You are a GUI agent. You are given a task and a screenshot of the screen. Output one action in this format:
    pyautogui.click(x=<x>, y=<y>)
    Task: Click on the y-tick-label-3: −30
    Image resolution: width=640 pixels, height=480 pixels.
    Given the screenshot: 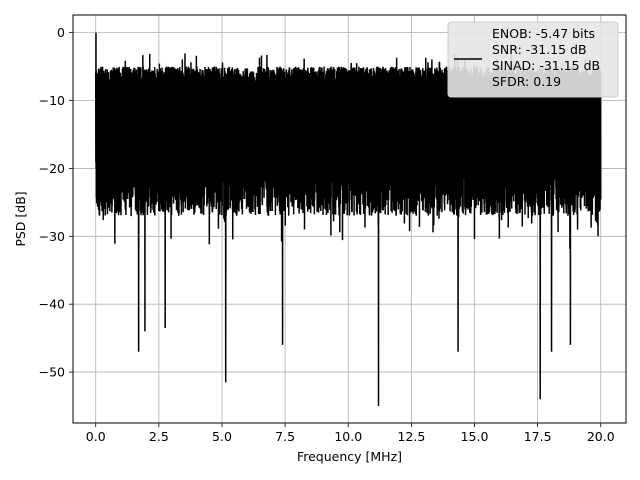 What is the action you would take?
    pyautogui.click(x=52, y=236)
    